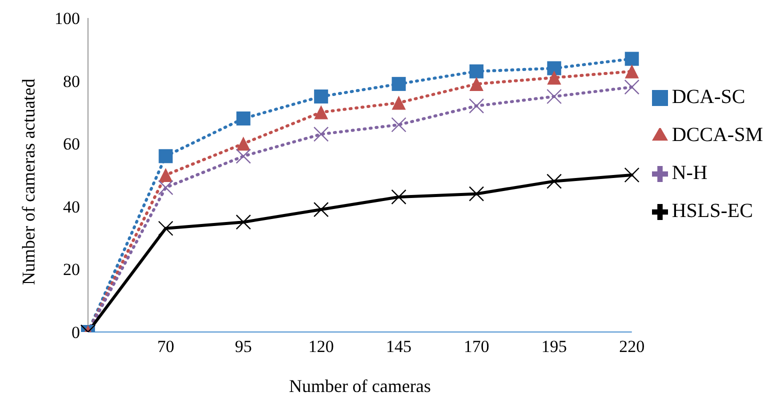  I want to click on x-tick-label: 70, so click(165, 346).